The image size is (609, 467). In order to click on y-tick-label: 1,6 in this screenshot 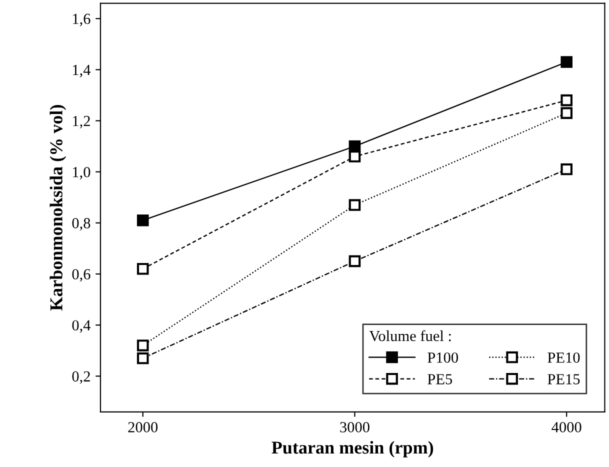, I will do `click(81, 20)`.